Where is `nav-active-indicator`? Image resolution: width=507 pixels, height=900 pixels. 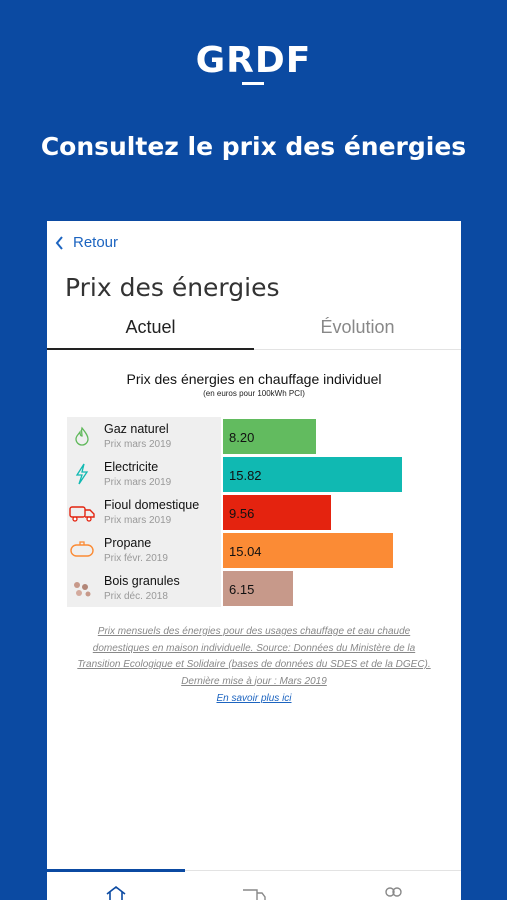
nav-active-indicator is located at coordinates (116, 870).